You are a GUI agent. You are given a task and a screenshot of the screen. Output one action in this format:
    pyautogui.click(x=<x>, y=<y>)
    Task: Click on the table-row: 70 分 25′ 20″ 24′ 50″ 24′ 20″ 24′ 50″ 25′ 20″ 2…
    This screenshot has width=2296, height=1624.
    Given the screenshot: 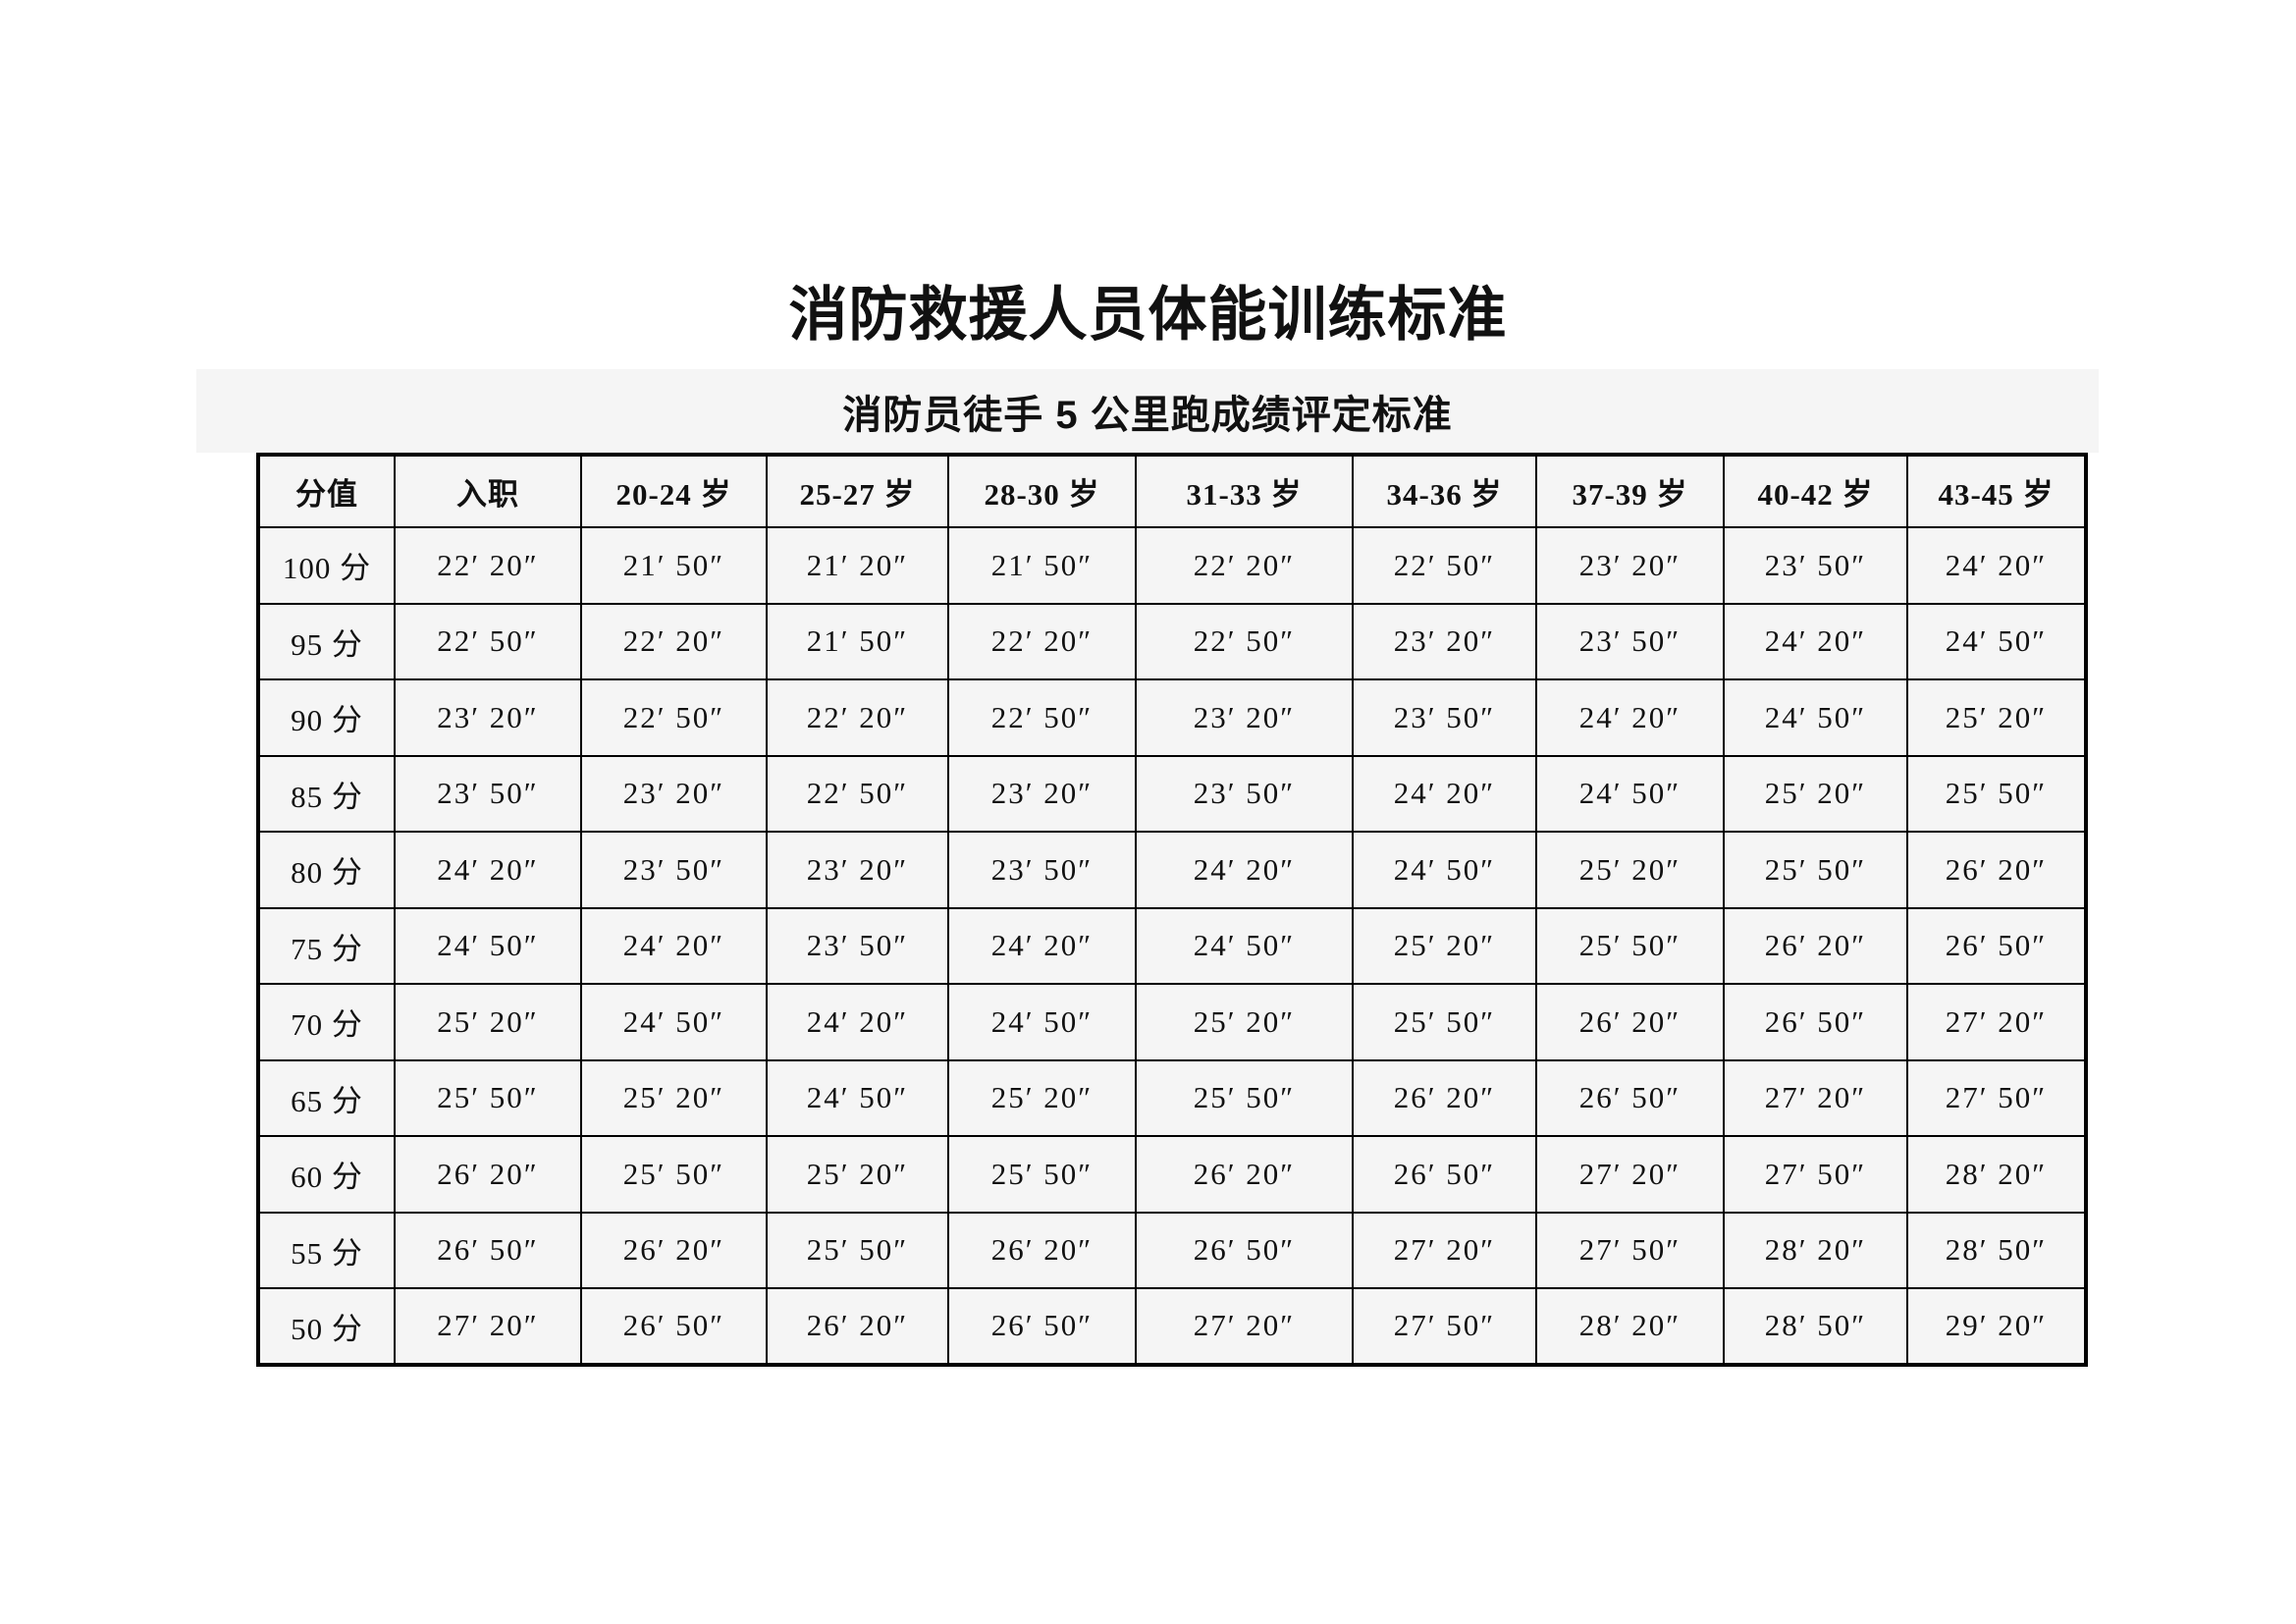 What is the action you would take?
    pyautogui.click(x=1172, y=1022)
    